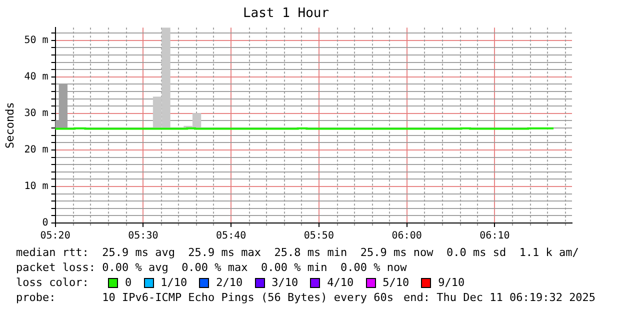 This screenshot has width=617, height=310. What do you see at coordinates (319, 236) in the screenshot?
I see `x-tick-label: 05:50` at bounding box center [319, 236].